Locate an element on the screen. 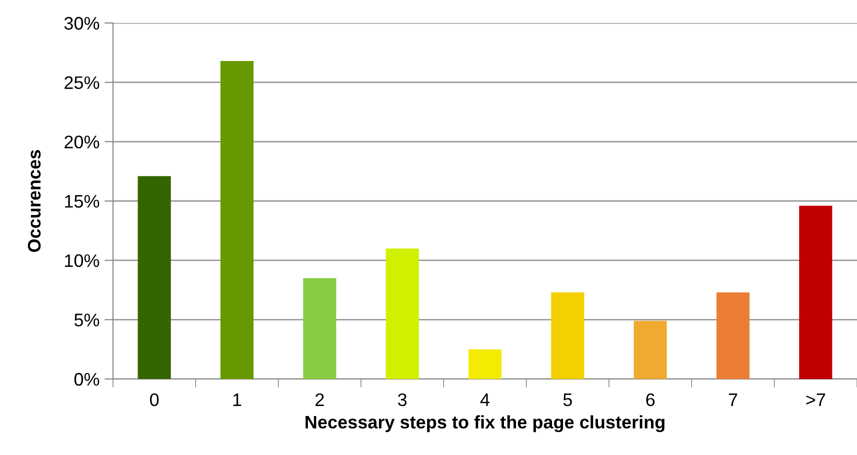 Image resolution: width=857 pixels, height=455 pixels. y-tick-label: 10% is located at coordinates (82, 261).